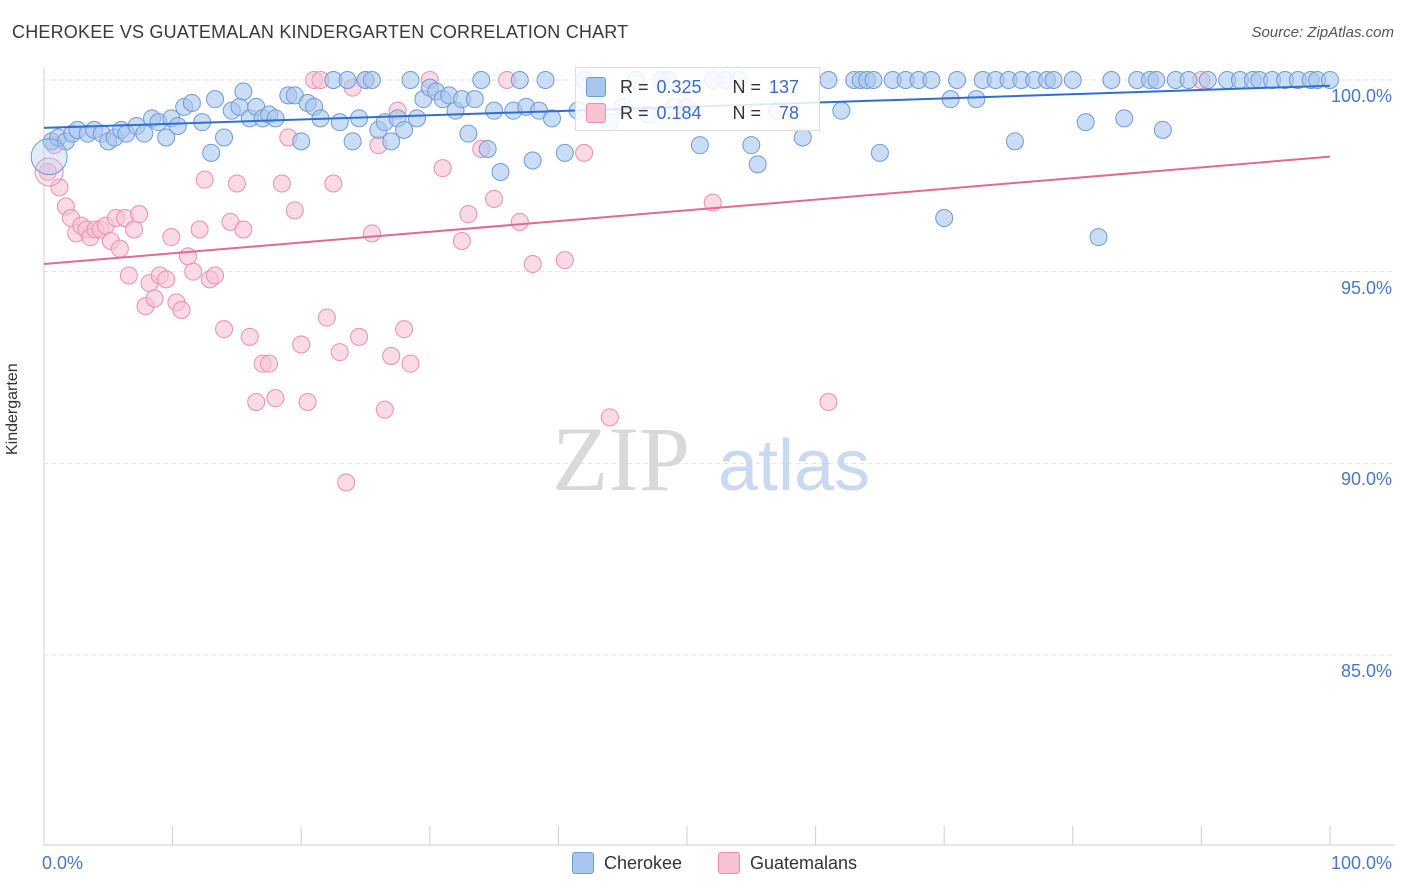 This screenshot has width=1406, height=892. Describe the element at coordinates (63, 863) in the screenshot. I see `x-tick-label-min: 0.0%` at that location.